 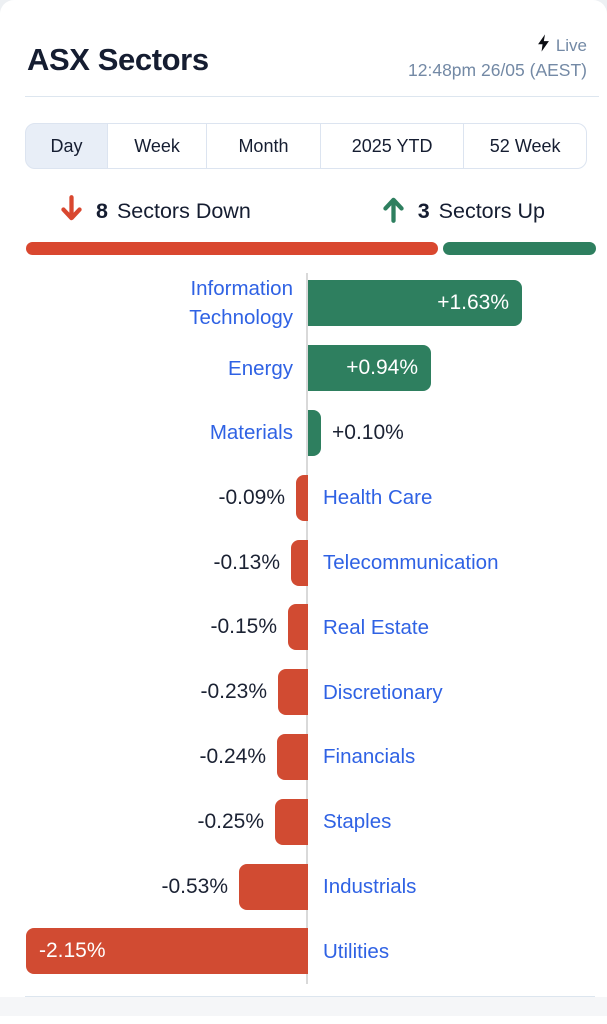 What do you see at coordinates (491, 211) in the screenshot?
I see `sectors-up-label: Sectors Up` at bounding box center [491, 211].